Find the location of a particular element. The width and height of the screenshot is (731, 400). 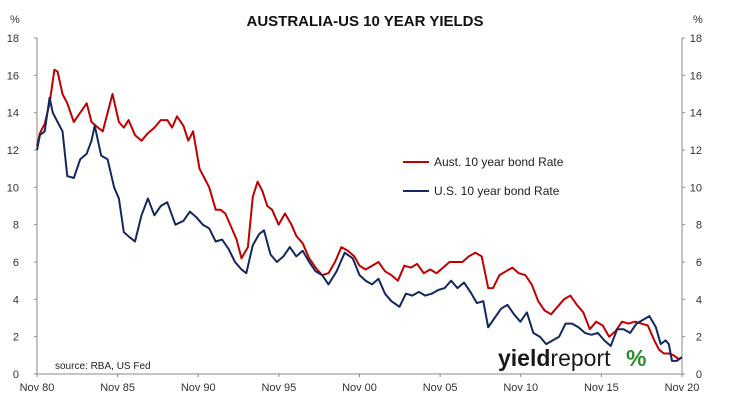

y-axis-right: 0 2 4 6 8 10 12 14 16 18 is located at coordinates (692, 207).